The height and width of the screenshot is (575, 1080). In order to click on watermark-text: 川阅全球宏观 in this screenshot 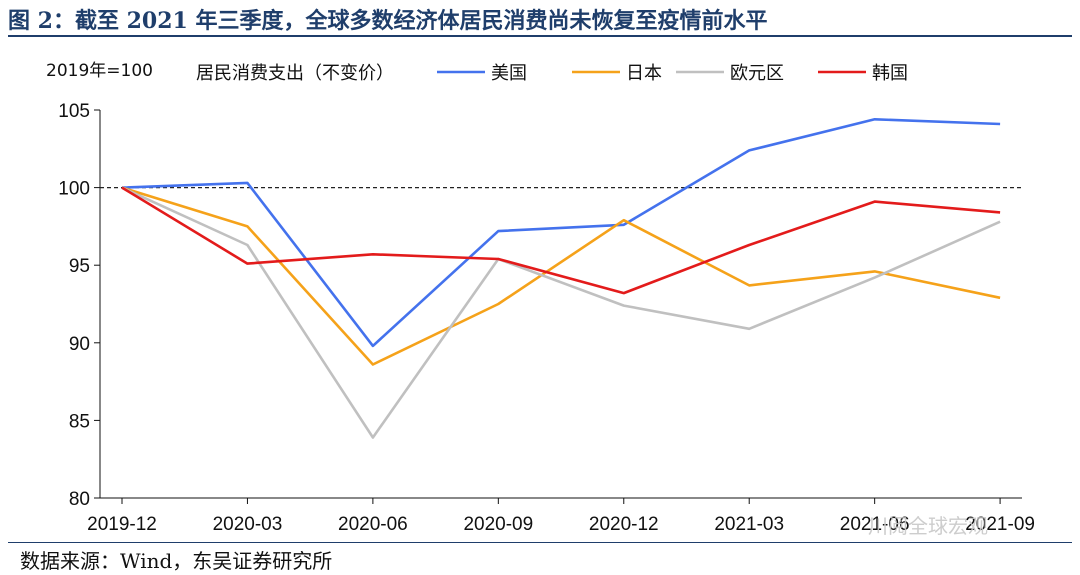, I will do `click(928, 526)`.